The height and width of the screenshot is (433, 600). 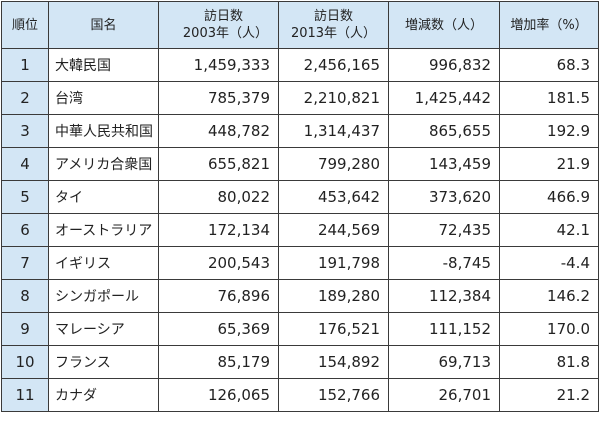 I want to click on cell-rate: 42.1, so click(x=549, y=230).